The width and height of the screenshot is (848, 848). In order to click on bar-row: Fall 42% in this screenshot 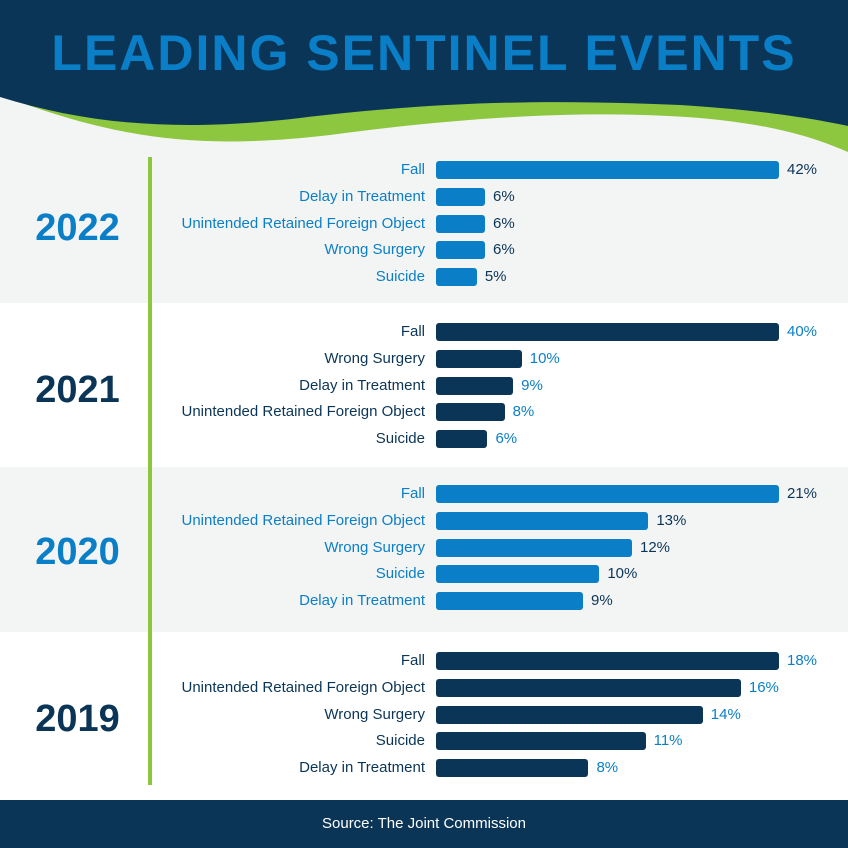, I will do `click(424, 170)`.